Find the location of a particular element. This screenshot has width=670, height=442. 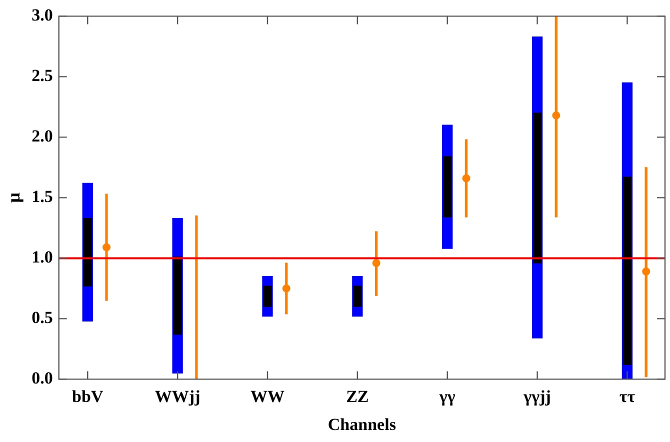

x-tick-label: WW is located at coordinates (267, 396).